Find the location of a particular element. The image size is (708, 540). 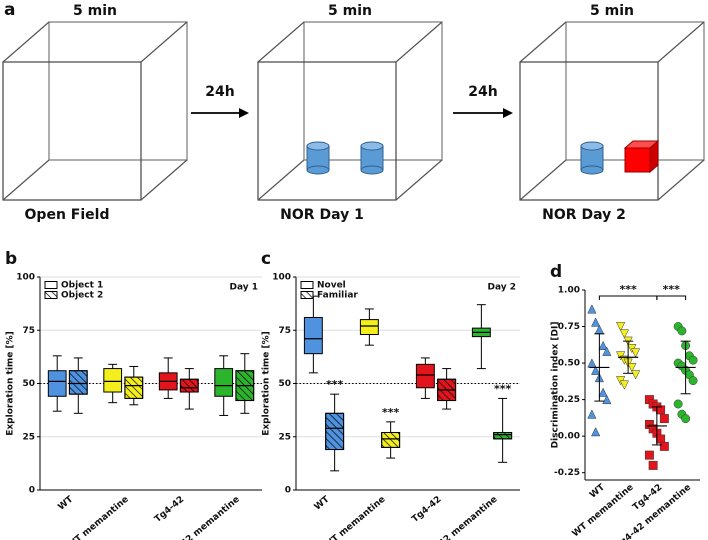

legend-label: Object 2 is located at coordinates (82, 296).